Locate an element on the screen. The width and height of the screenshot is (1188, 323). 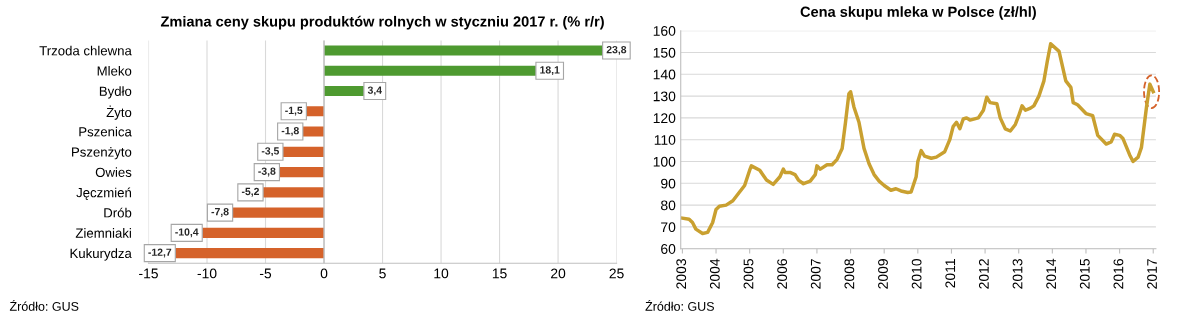
x-tick-label: 25 is located at coordinates (616, 273).